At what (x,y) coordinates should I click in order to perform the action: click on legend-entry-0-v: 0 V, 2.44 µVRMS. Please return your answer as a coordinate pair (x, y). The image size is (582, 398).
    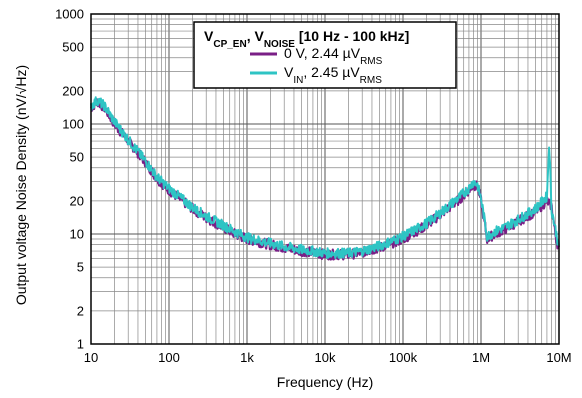
    Looking at the image, I should click on (333, 56).